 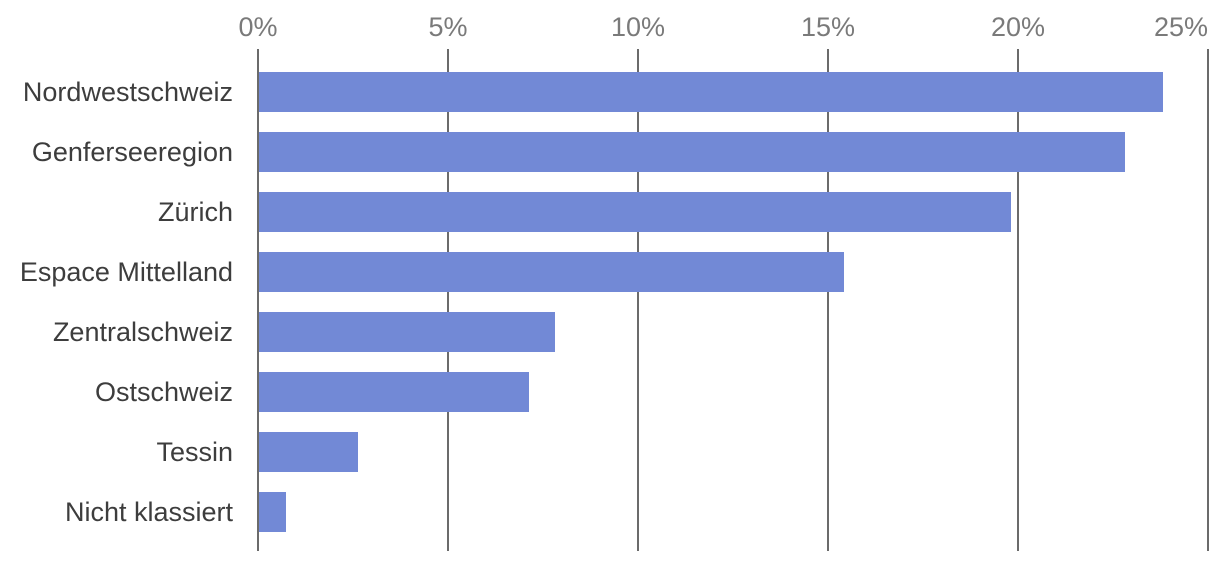 What do you see at coordinates (163, 392) in the screenshot?
I see `category-label-ostschweiz: Ostschweiz` at bounding box center [163, 392].